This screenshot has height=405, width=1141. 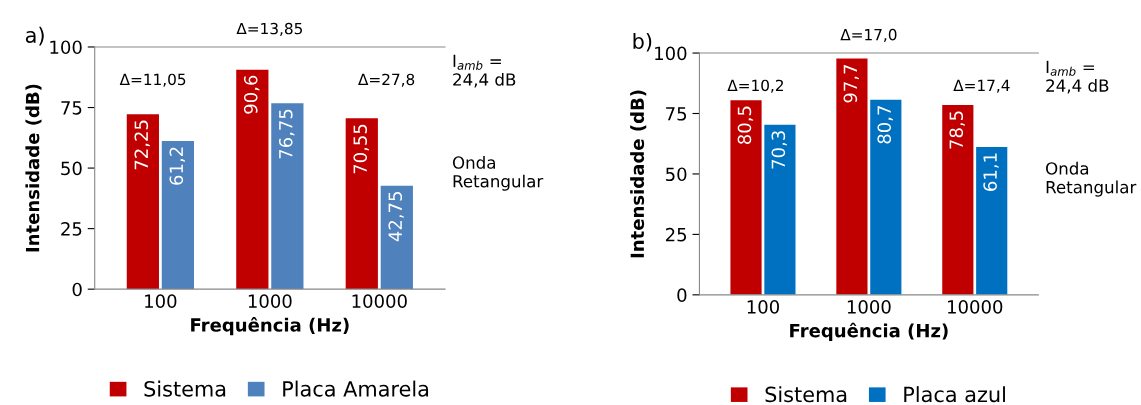 I want to click on data-label: 78,5, so click(x=957, y=130).